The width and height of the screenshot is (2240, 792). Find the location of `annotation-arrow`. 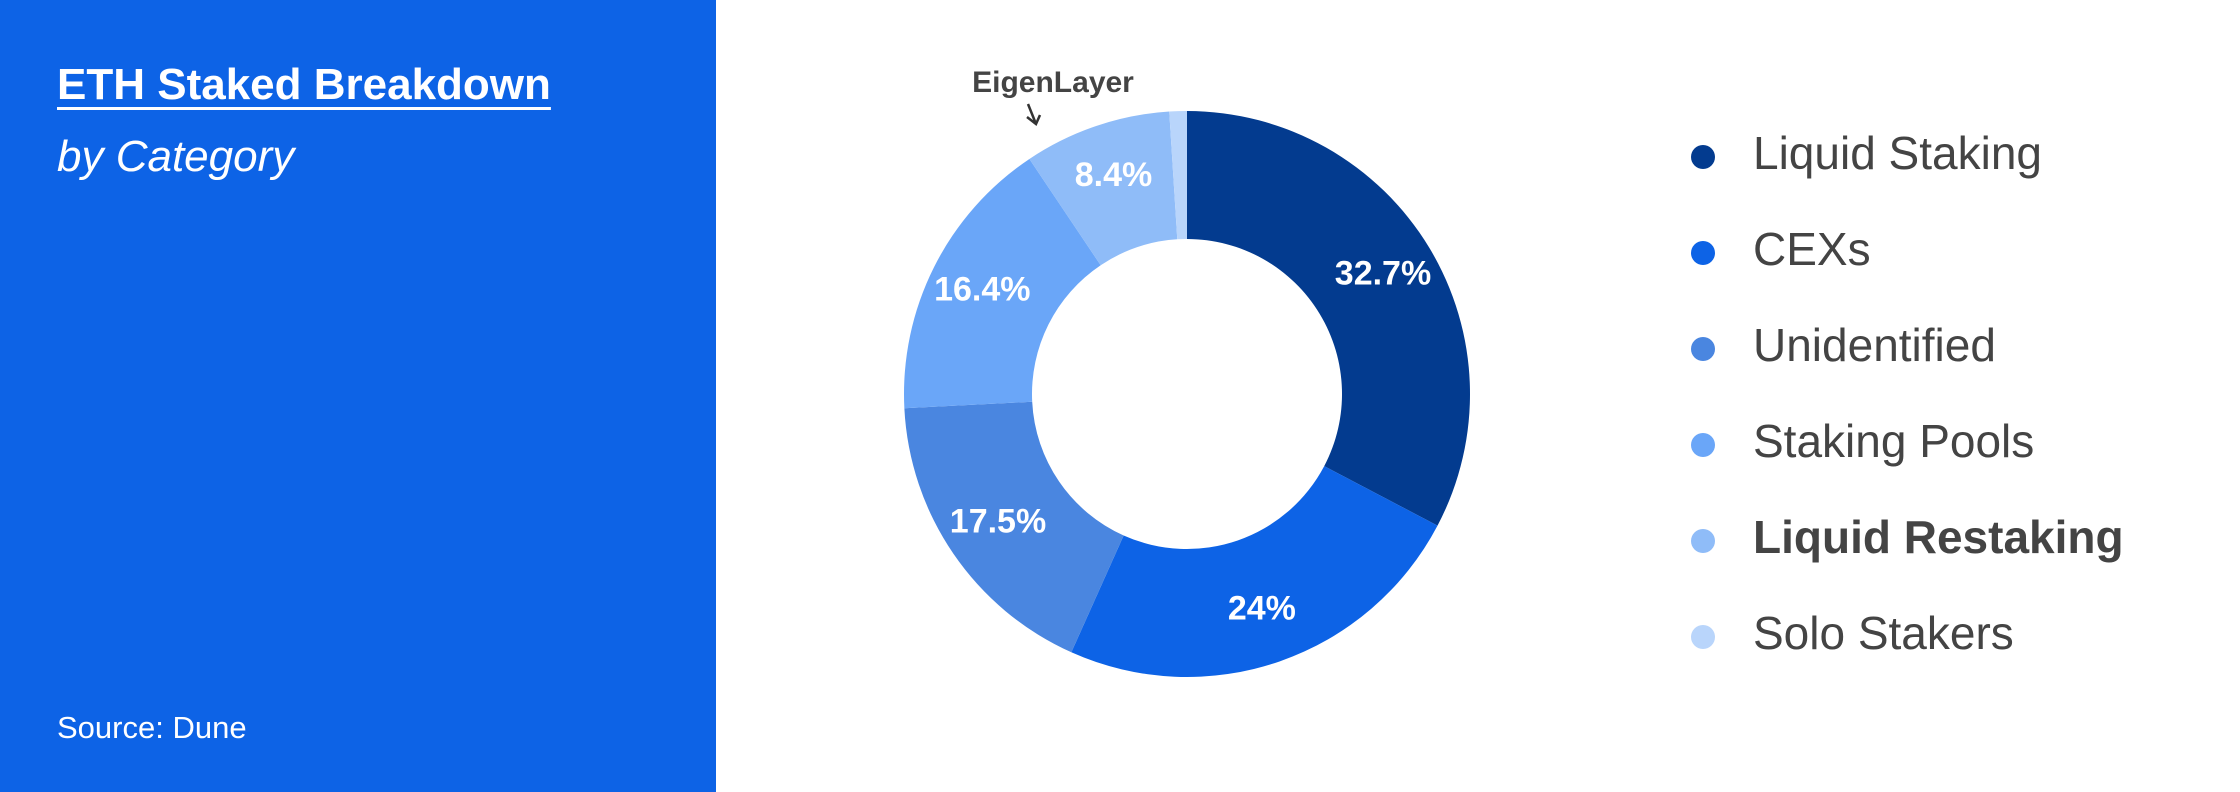

annotation-arrow is located at coordinates (1034, 114).